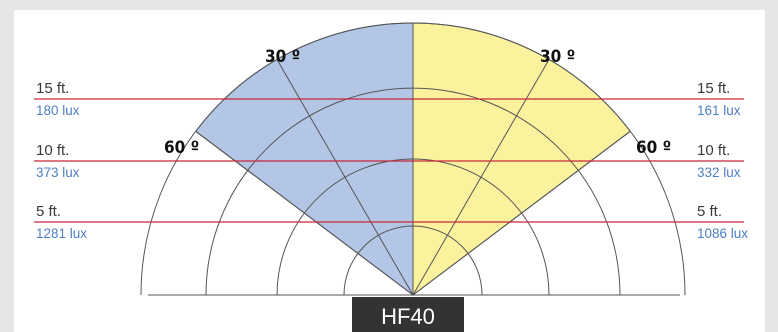 This screenshot has height=332, width=778. What do you see at coordinates (557, 57) in the screenshot?
I see `angle-label-30-right: 30 º` at bounding box center [557, 57].